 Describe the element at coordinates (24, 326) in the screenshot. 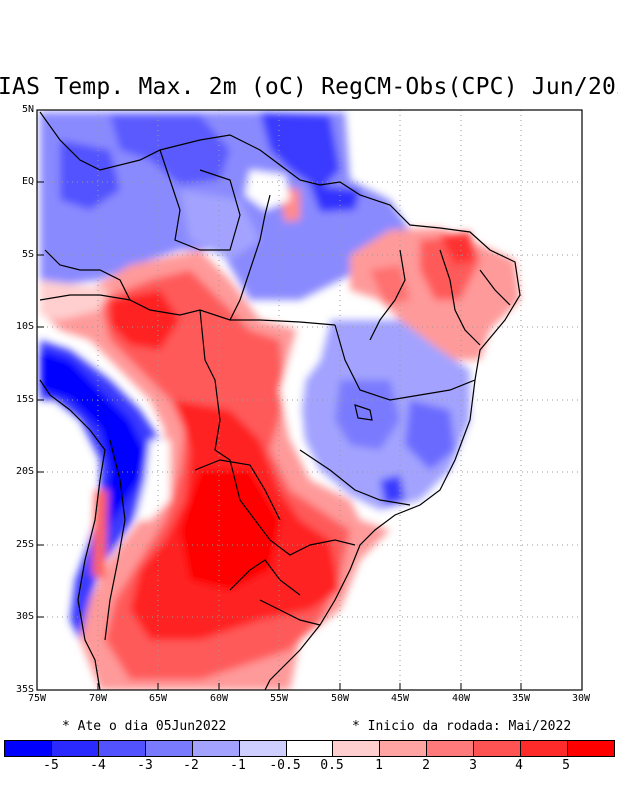

I see `lat-label: 10S` at that location.